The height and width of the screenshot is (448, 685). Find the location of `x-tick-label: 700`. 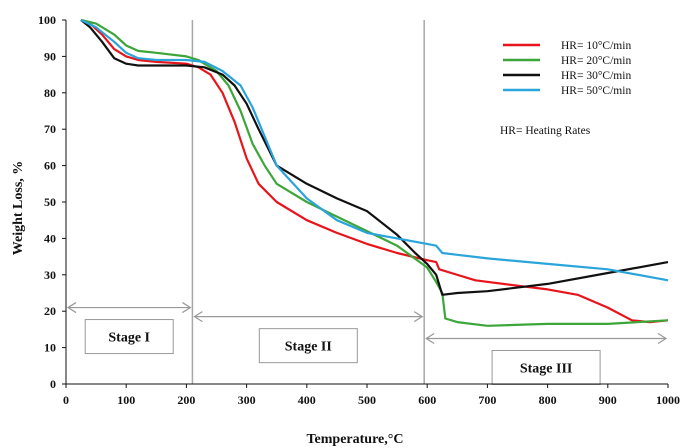

x-tick-label: 700 is located at coordinates (487, 400).